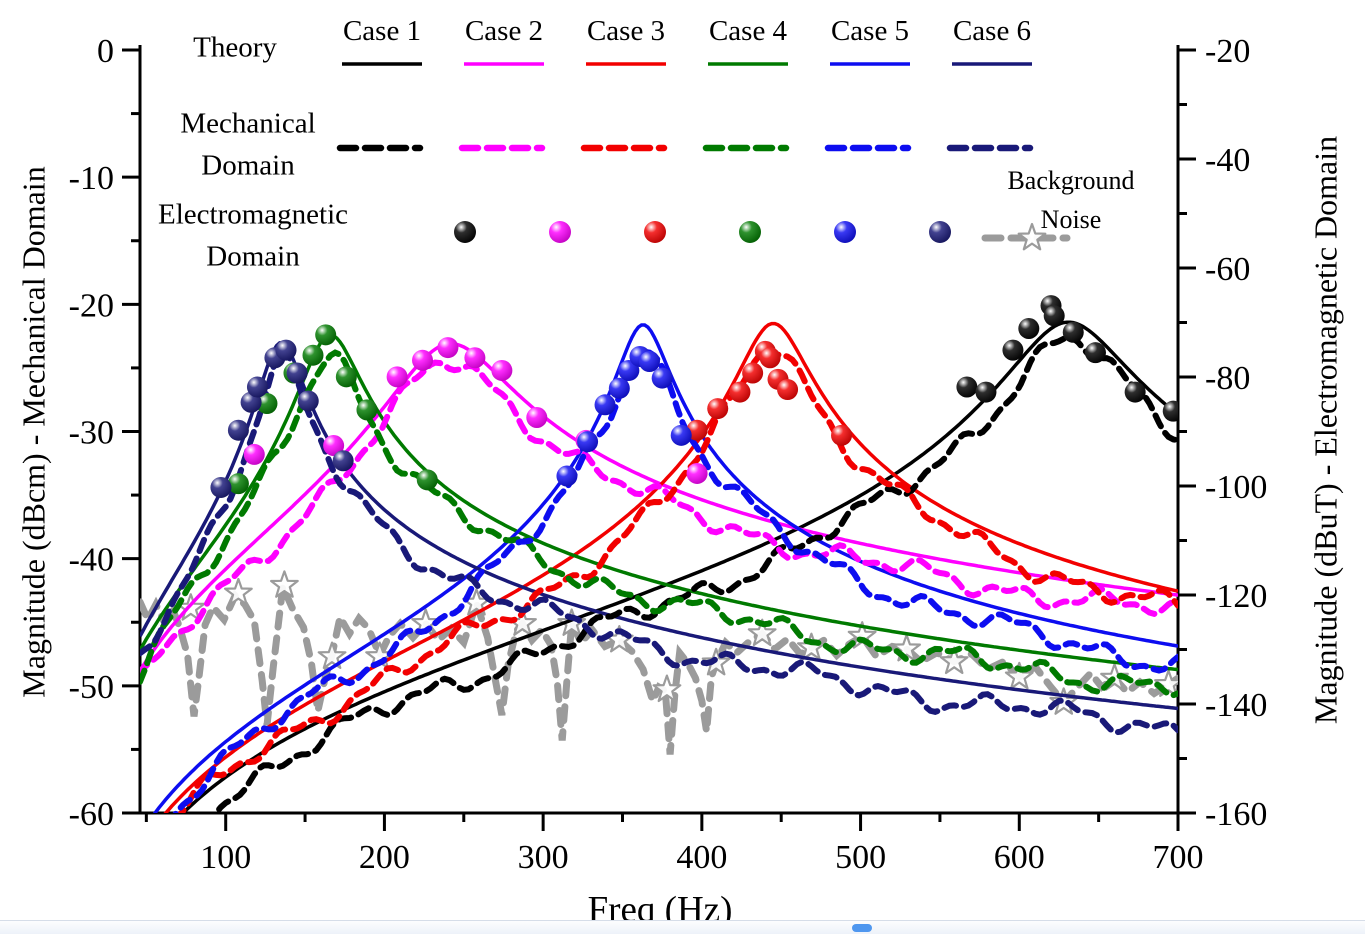 This screenshot has width=1365, height=934. What do you see at coordinates (682, 927) in the screenshot?
I see `screen-edge-artifact-bar` at bounding box center [682, 927].